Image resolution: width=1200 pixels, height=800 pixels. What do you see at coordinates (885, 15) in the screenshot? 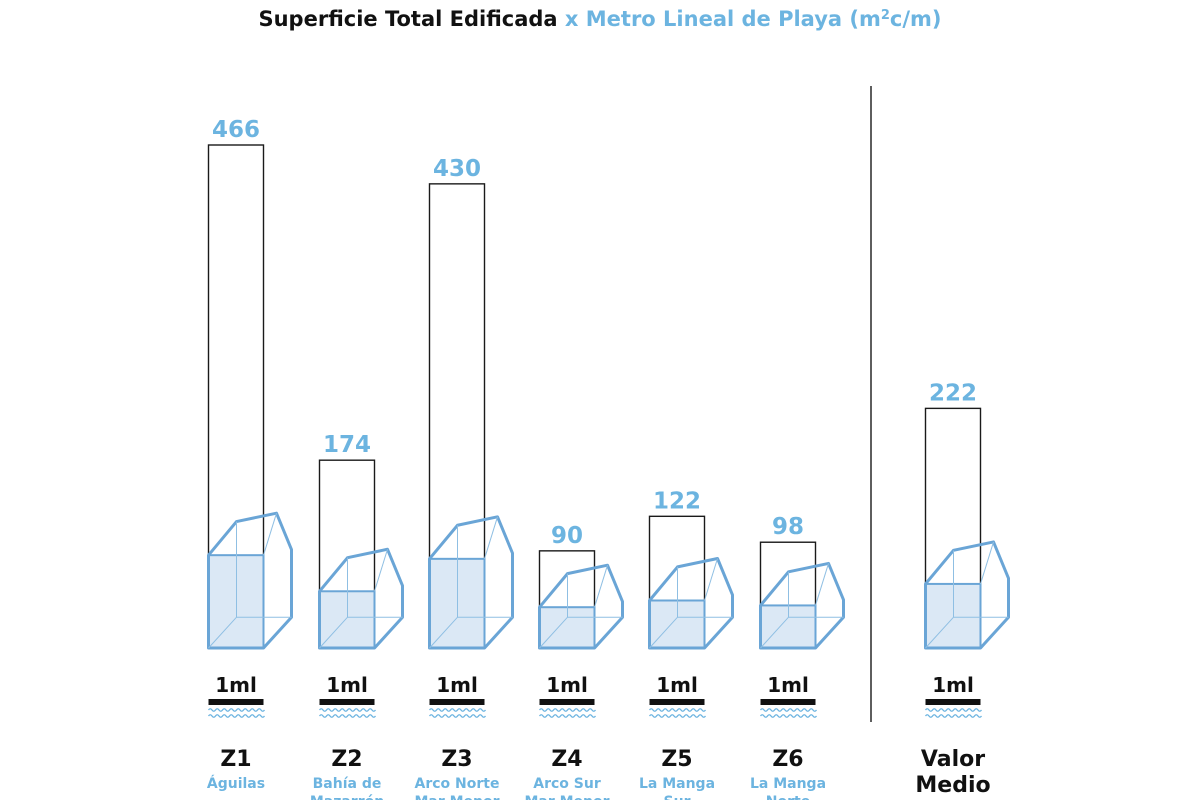
I see `title-superscript: 2` at bounding box center [885, 15].